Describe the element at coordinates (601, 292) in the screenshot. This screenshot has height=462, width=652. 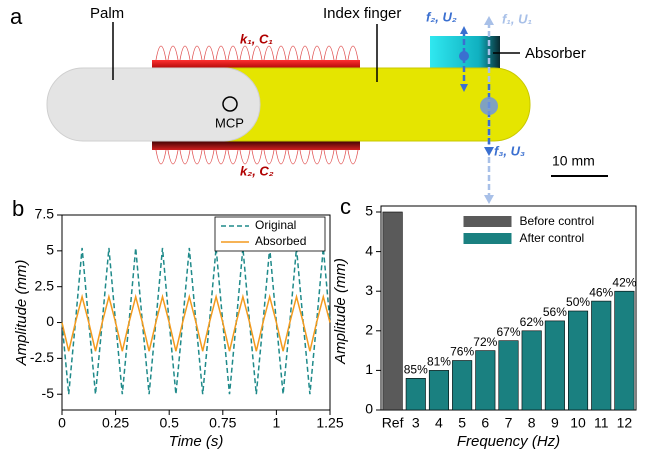
I see `bar-annotation: 46%` at that location.